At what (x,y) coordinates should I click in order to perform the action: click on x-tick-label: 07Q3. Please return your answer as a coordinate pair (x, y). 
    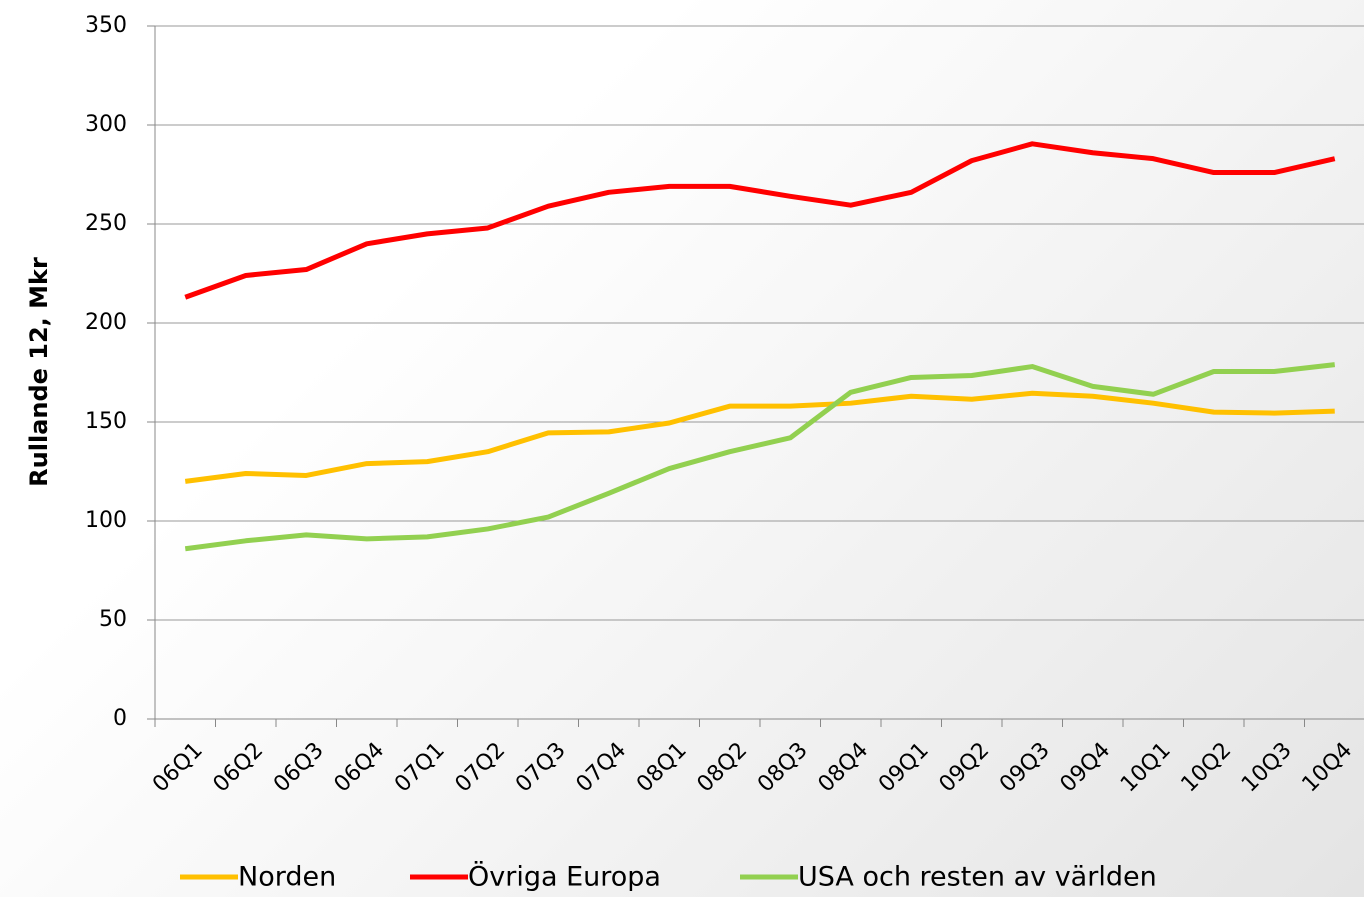
    Looking at the image, I should click on (541, 768).